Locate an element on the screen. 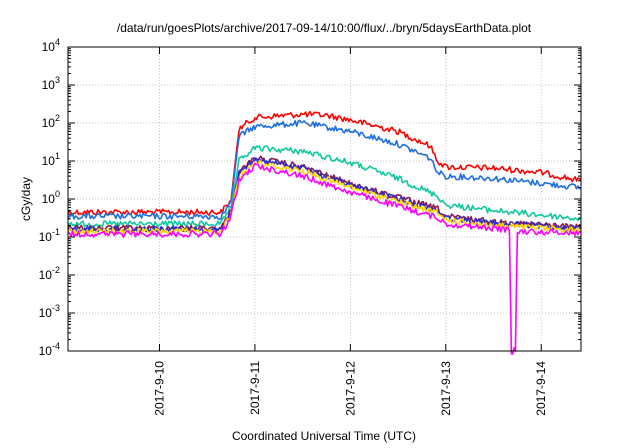 The height and width of the screenshot is (448, 640). y-tick-label: 10⁻³ is located at coordinates (49, 311).